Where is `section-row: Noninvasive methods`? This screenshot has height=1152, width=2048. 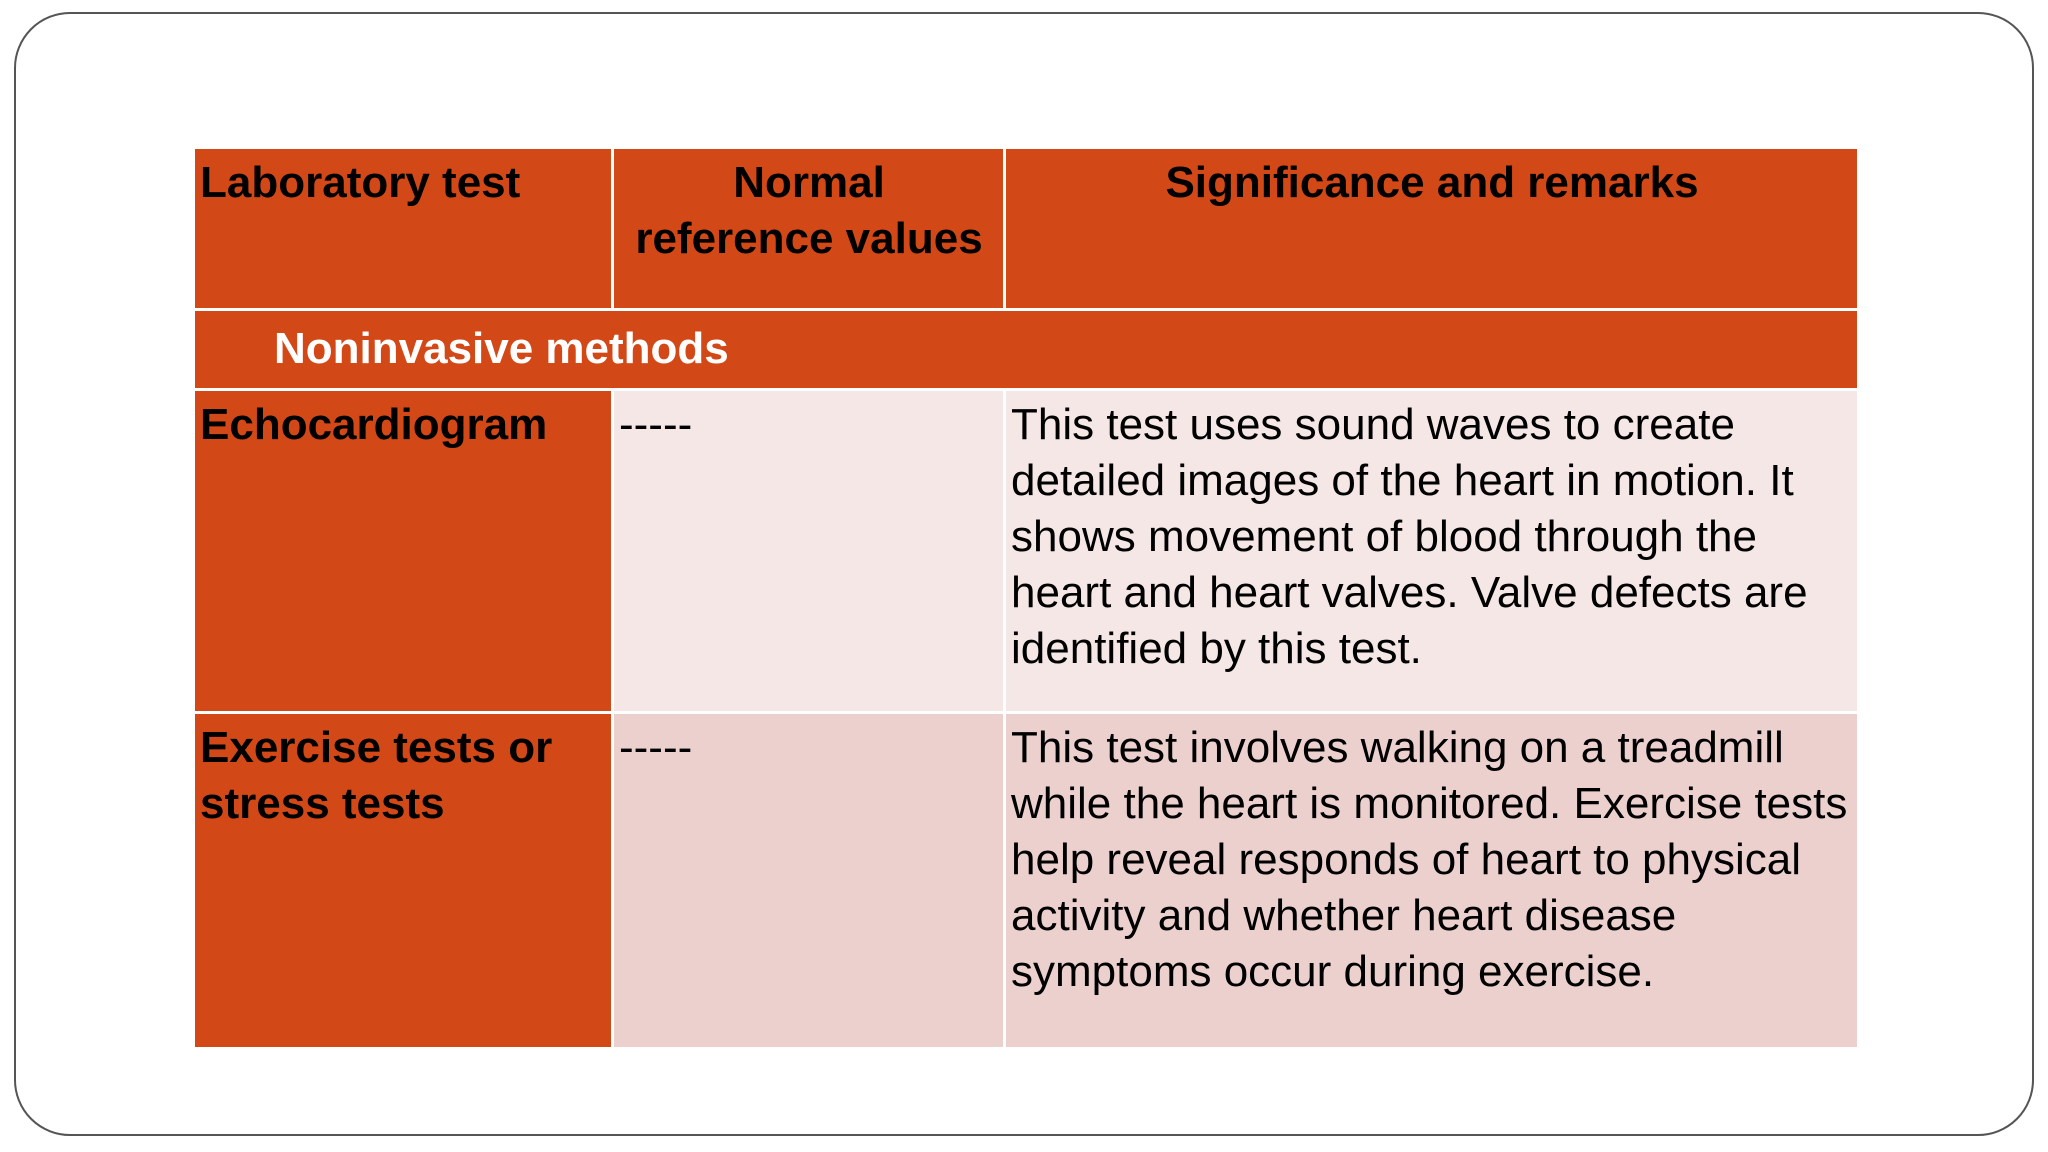 section-row: Noninvasive methods is located at coordinates (1026, 349).